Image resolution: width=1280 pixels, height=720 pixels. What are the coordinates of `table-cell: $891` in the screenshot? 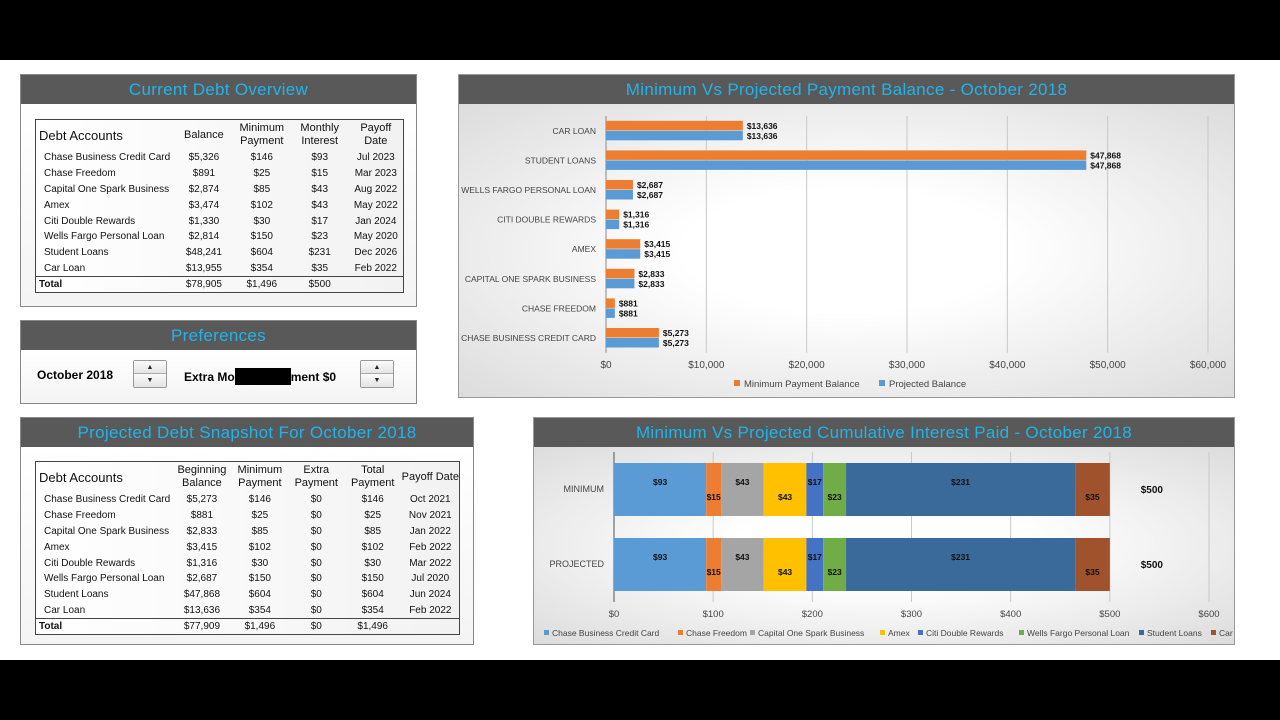 It's located at (204, 174).